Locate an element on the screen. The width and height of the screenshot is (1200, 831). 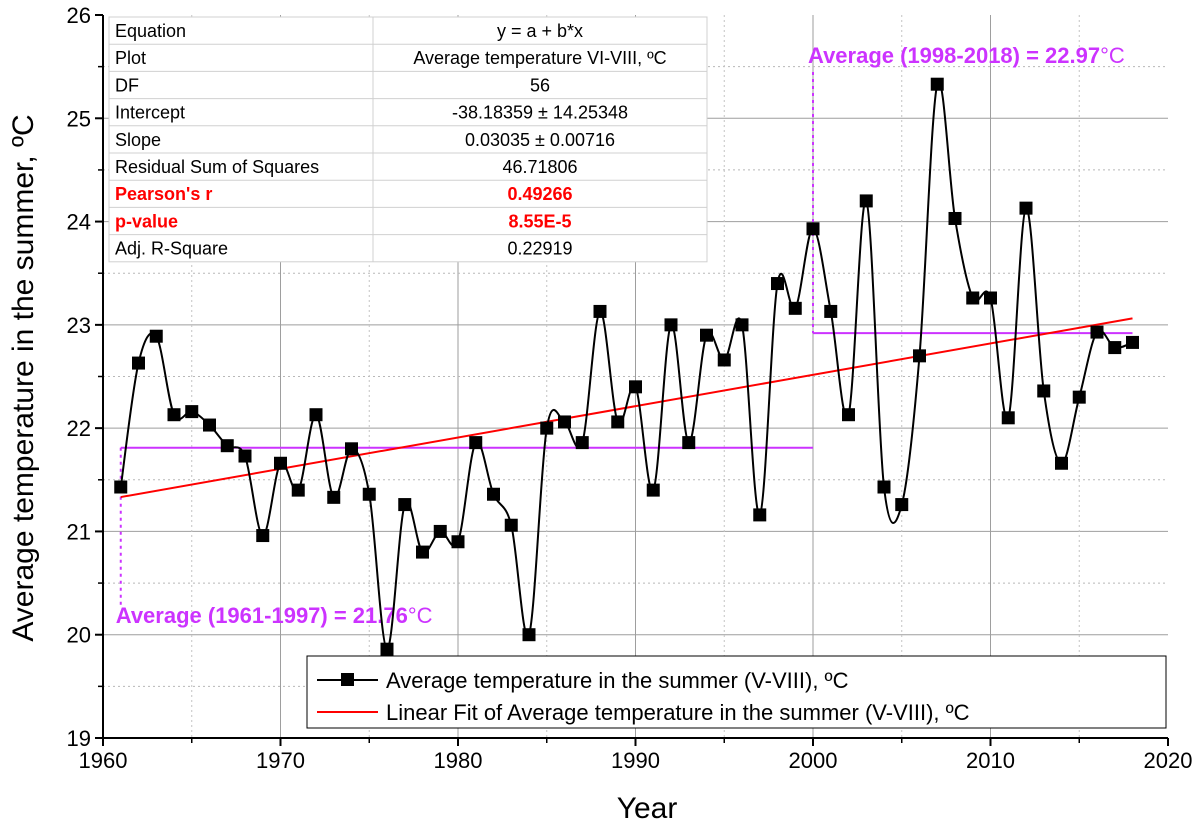
stats-table-key: p-value is located at coordinates (146, 221).